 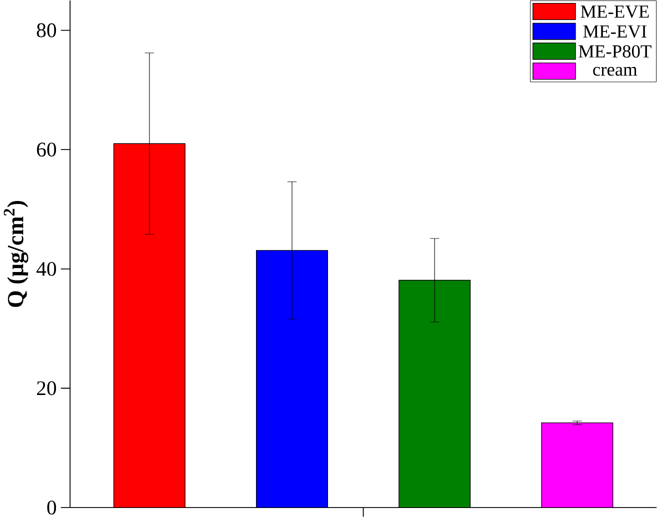 What do you see at coordinates (614, 12) in the screenshot?
I see `legend-label: ME-EVE` at bounding box center [614, 12].